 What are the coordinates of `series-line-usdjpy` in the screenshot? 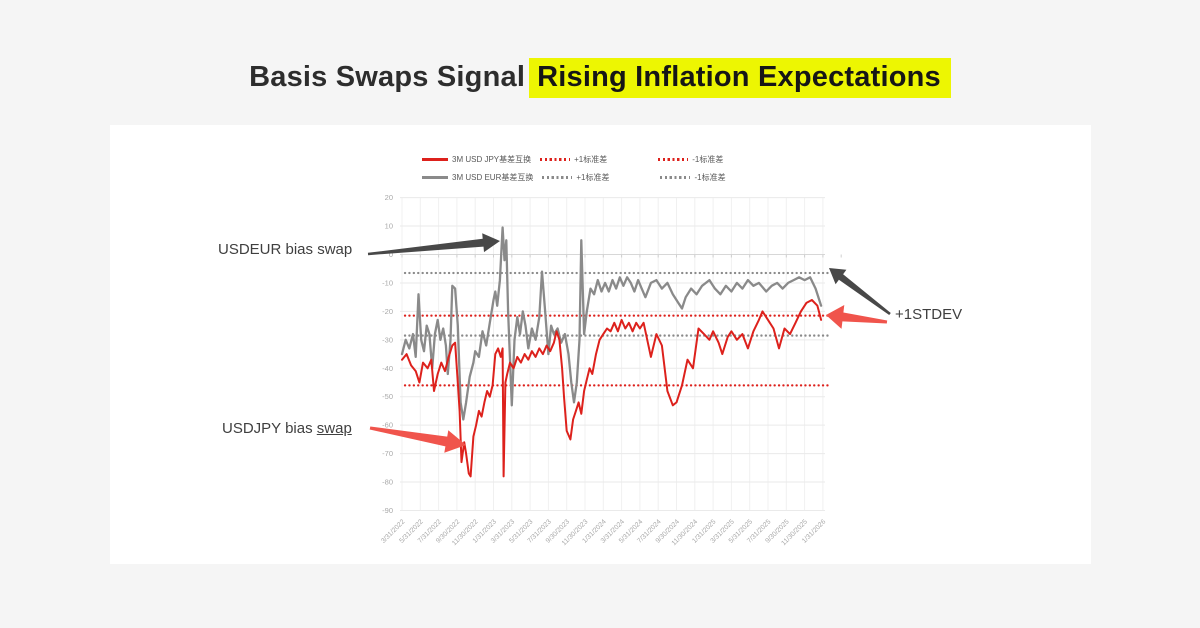 It's located at (612, 388).